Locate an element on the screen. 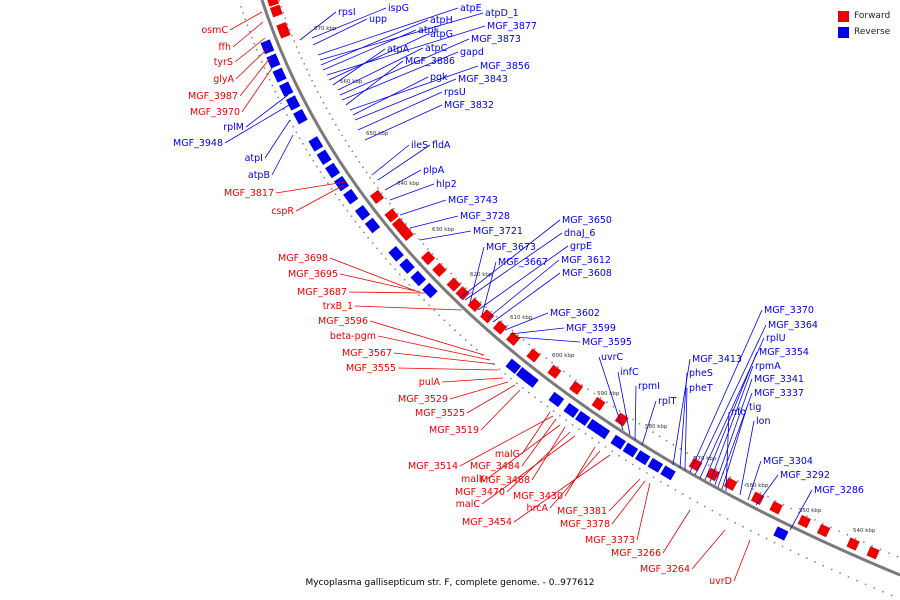  gene-label-rpma: rpmA is located at coordinates (768, 366).